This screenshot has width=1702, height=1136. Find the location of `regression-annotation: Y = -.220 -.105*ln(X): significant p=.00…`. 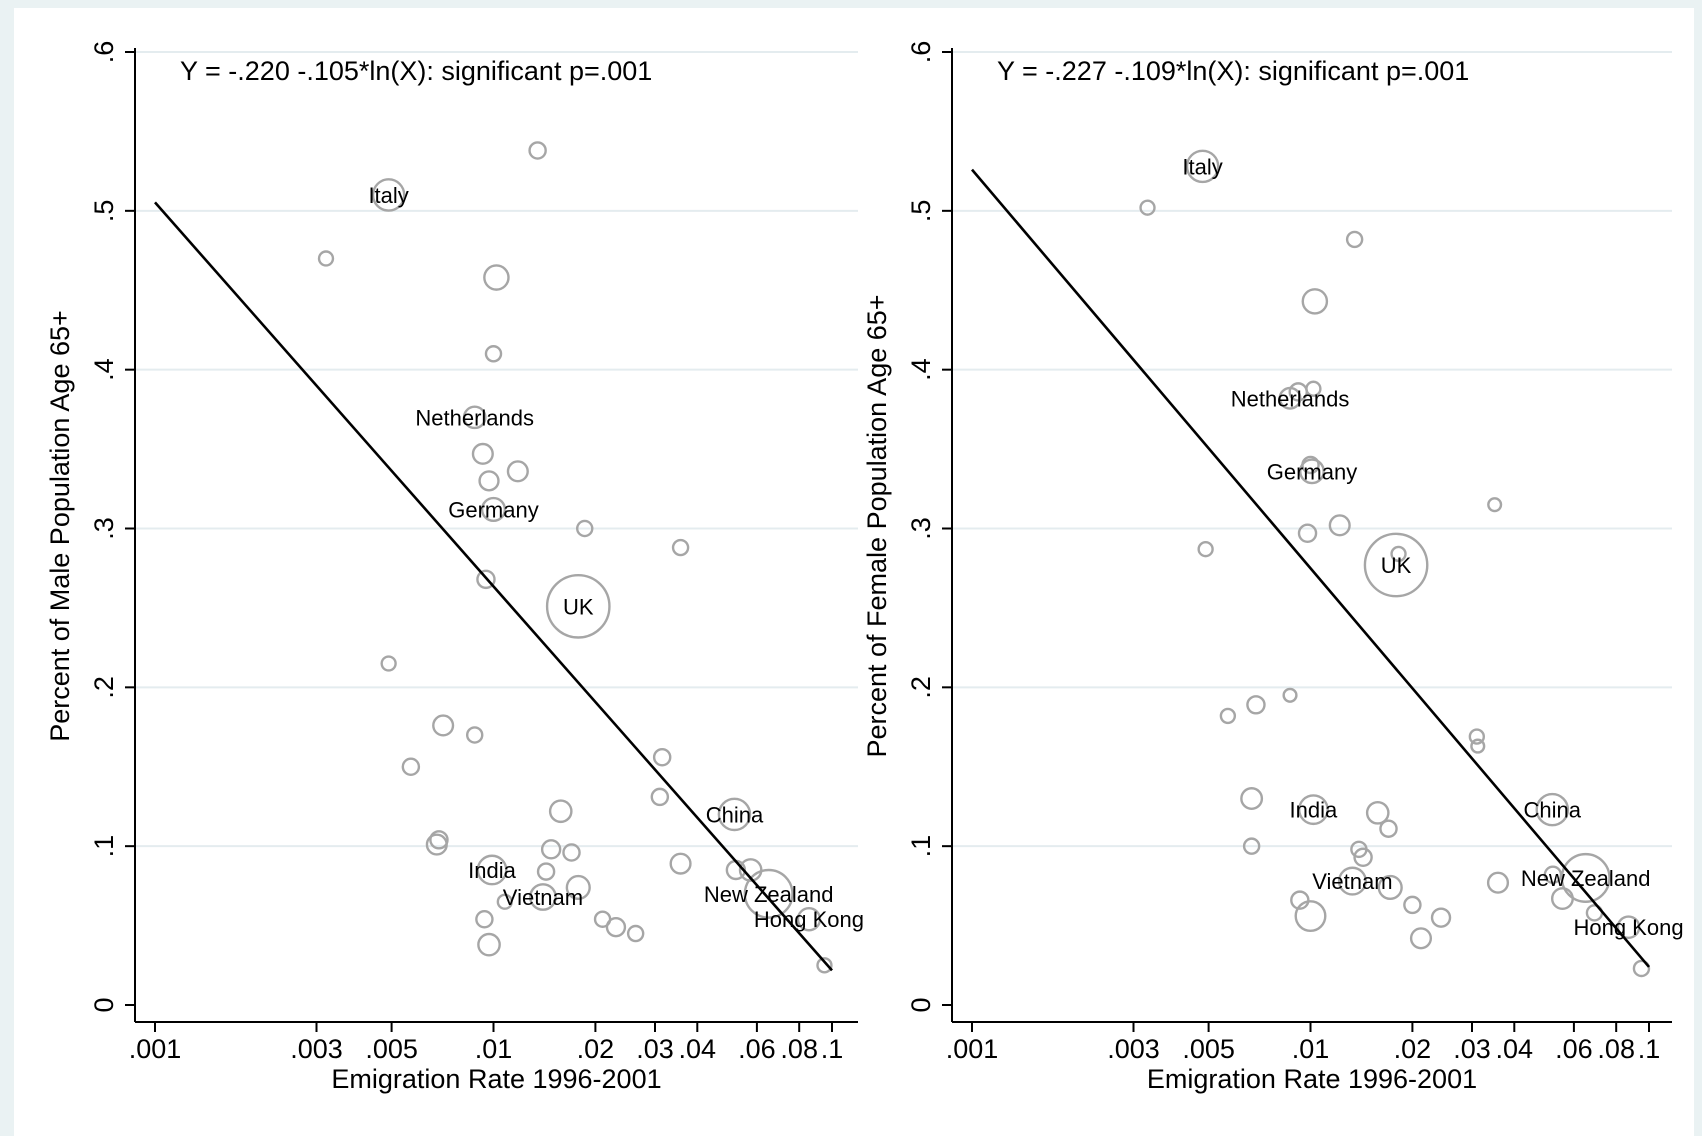

regression-annotation: Y = -.220 -.105*ln(X): significant p=.00… is located at coordinates (416, 71).